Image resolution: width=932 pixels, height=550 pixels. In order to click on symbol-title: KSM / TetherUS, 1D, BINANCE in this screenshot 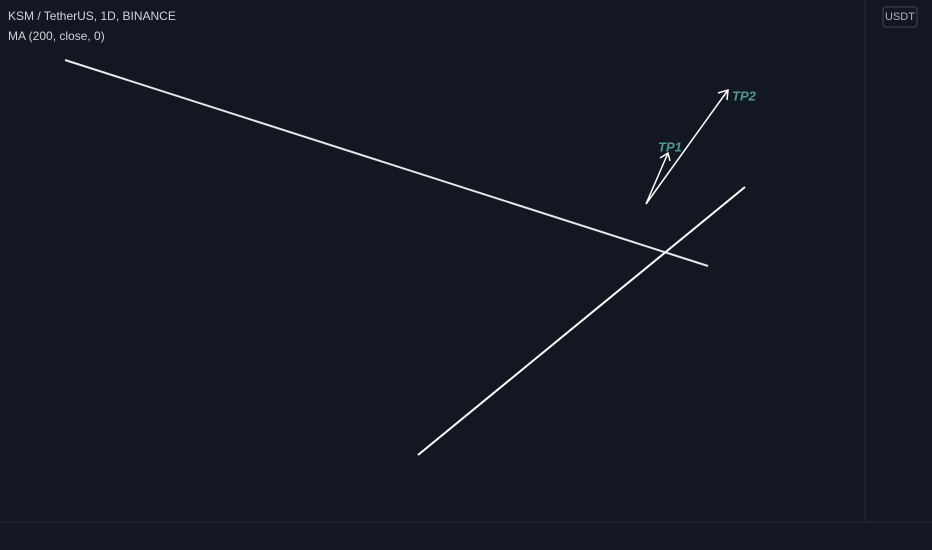, I will do `click(92, 16)`.